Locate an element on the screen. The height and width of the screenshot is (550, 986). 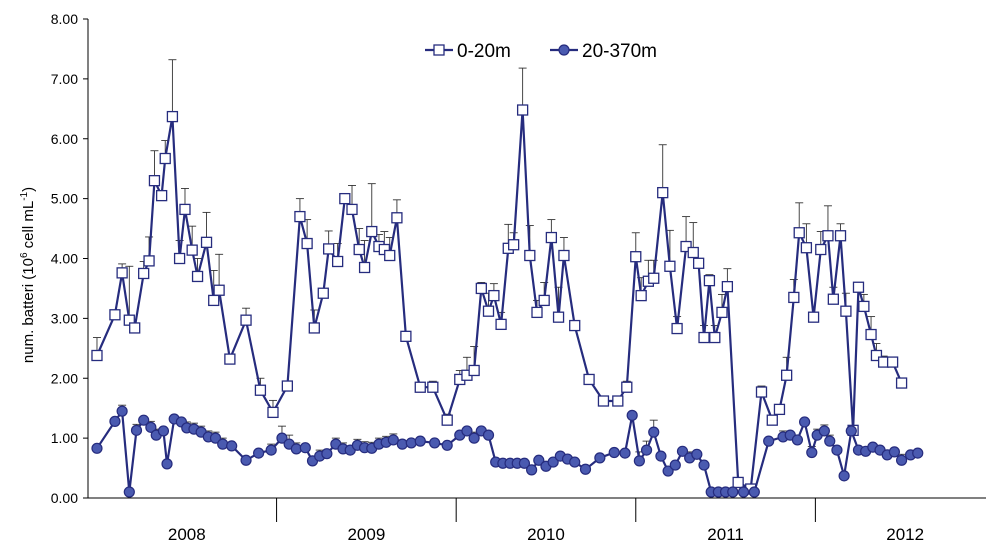
legend: 0-20m 20-370m is located at coordinates (541, 51).